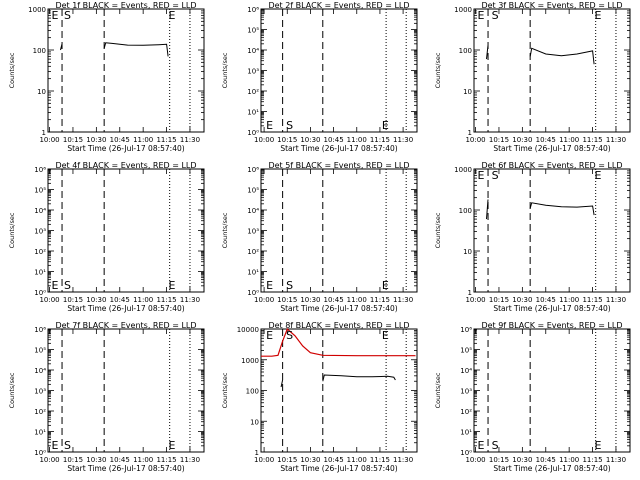 The image size is (640, 480). Describe the element at coordinates (40, 232) in the screenshot. I see `y-tick-label: 10³` at that location.